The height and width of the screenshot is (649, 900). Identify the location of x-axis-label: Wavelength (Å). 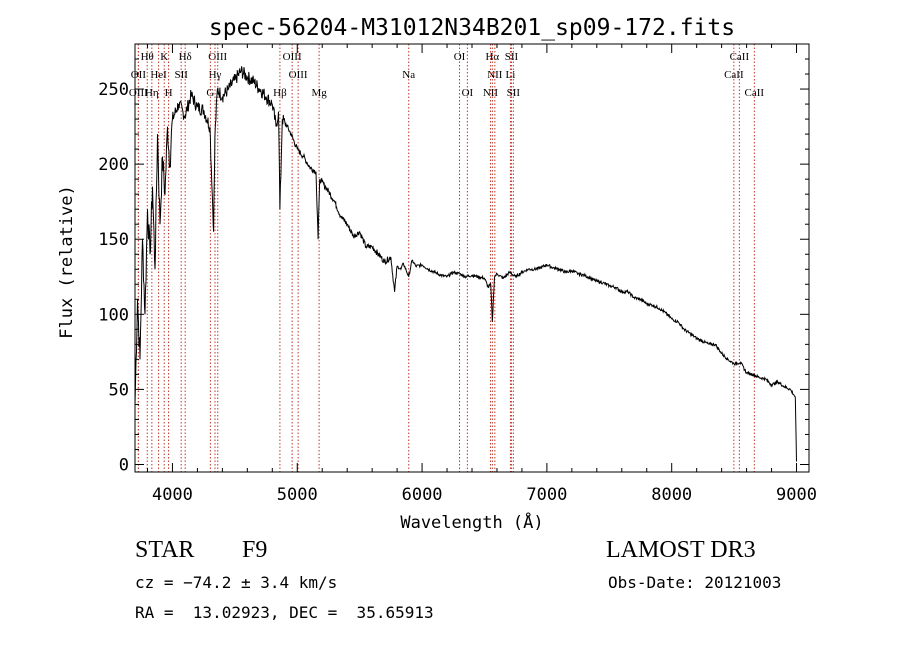
(471, 522).